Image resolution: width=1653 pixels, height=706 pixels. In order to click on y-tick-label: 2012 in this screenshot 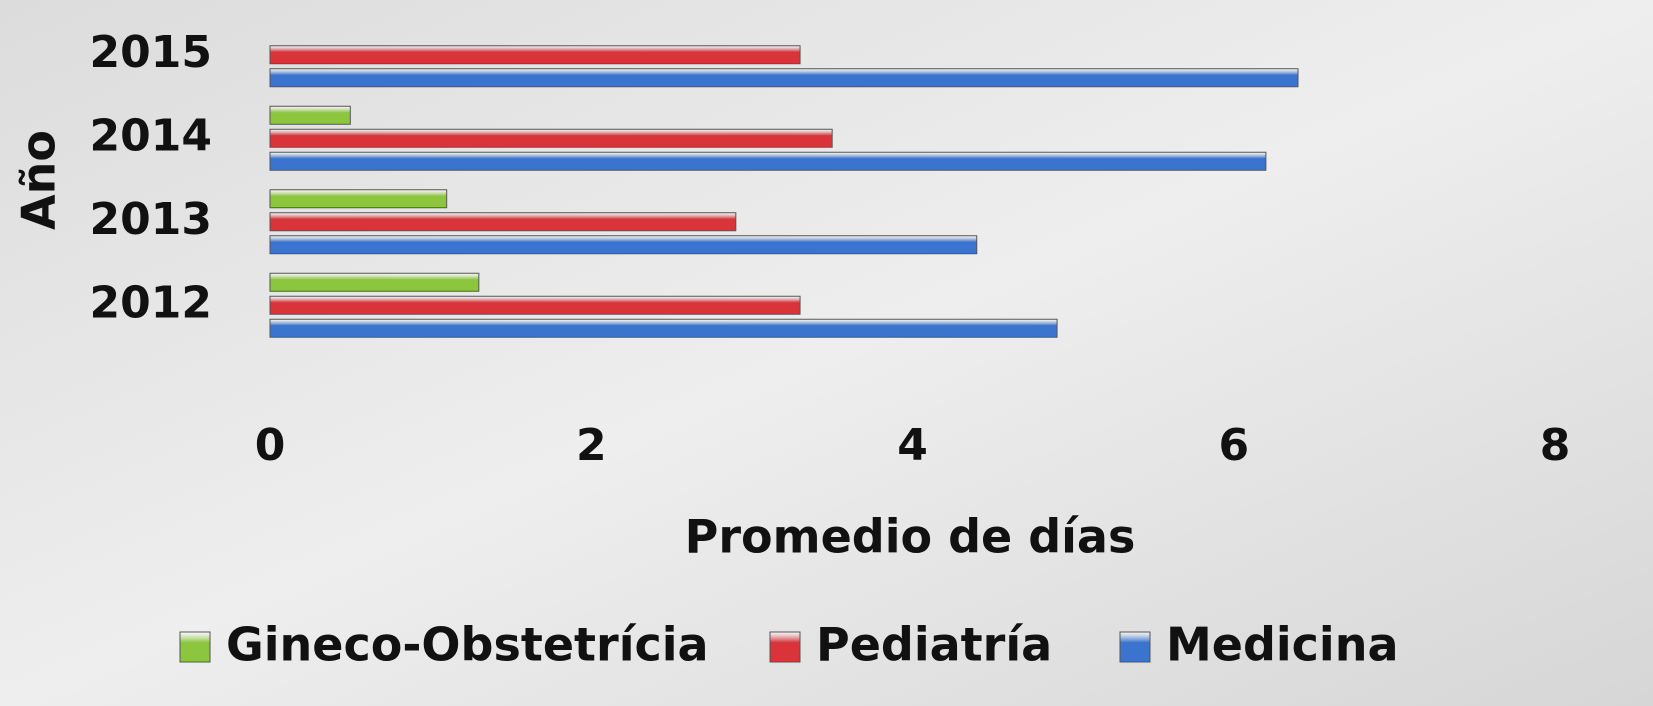, I will do `click(151, 302)`.